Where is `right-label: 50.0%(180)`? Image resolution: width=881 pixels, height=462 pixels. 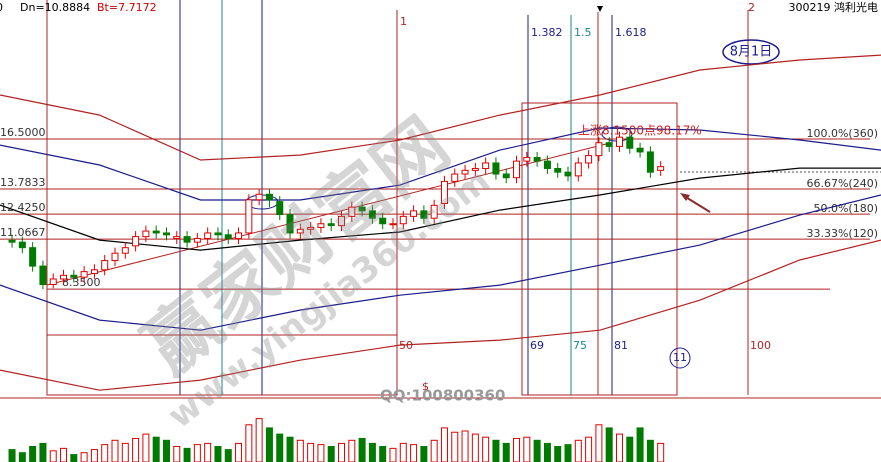 right-label: 50.0%(180) is located at coordinates (845, 208).